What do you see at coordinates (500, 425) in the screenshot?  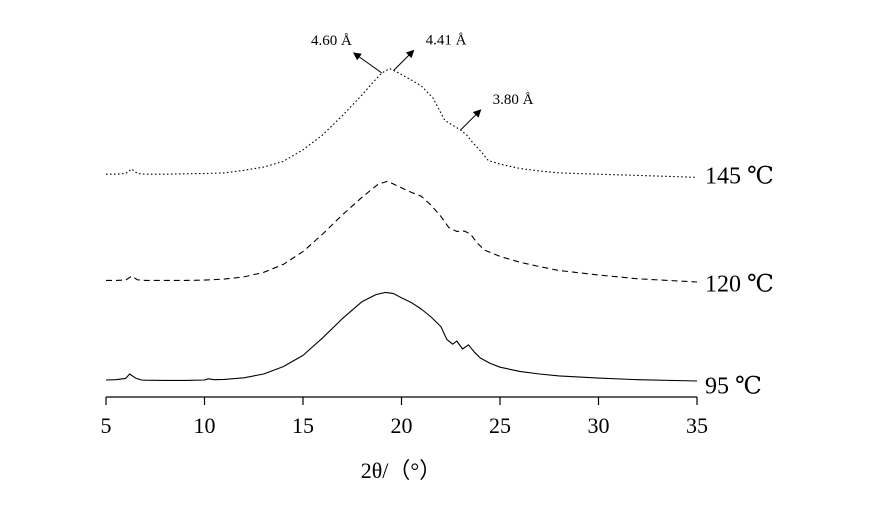 I see `x-tick-label: 25` at bounding box center [500, 425].